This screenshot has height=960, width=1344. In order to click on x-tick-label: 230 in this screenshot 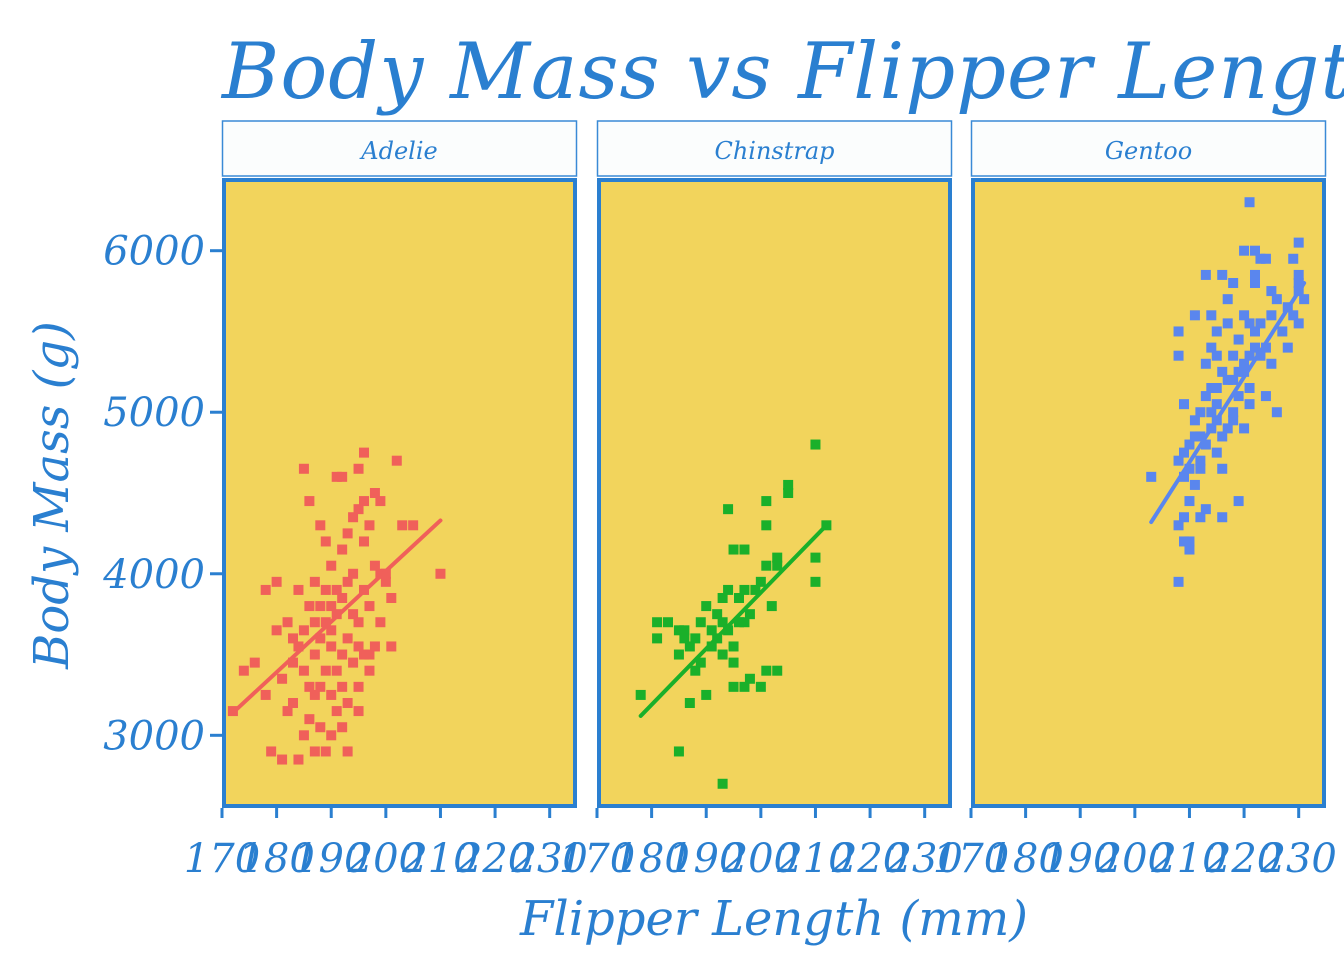, I will do `click(924, 859)`.